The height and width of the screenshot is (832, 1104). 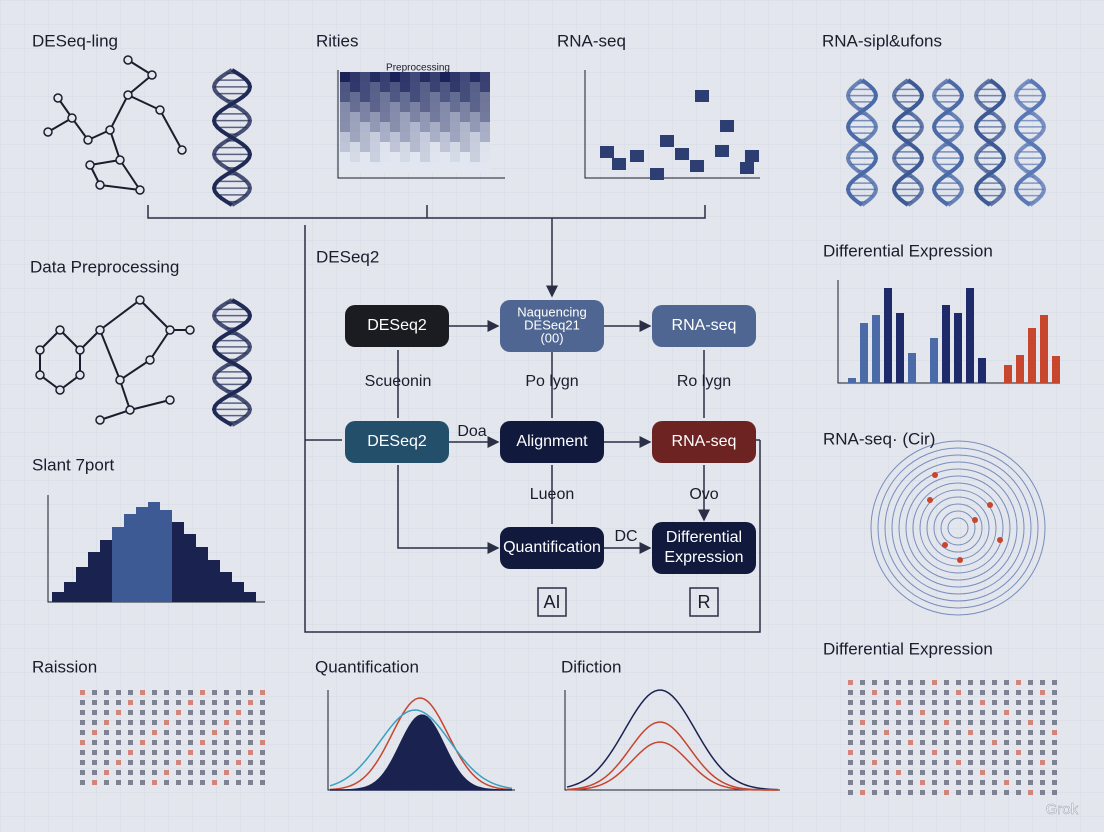 What do you see at coordinates (104, 266) in the screenshot?
I see `panel-title: Data Preprocessing` at bounding box center [104, 266].